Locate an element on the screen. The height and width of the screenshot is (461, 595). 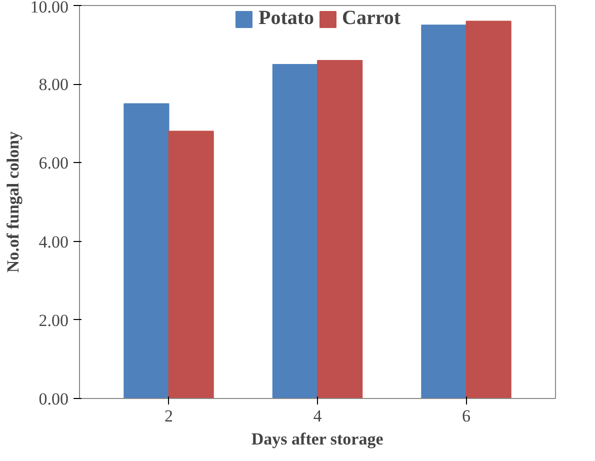
y-tick-label: 8.00 is located at coordinates (53, 84).